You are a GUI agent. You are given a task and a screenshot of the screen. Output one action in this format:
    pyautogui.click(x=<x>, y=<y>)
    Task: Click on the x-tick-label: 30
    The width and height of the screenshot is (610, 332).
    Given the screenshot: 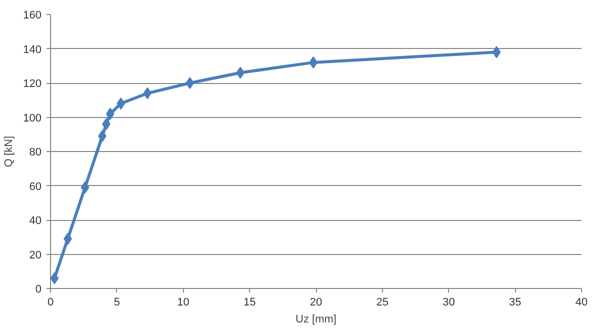 What is the action you would take?
    pyautogui.click(x=448, y=302)
    